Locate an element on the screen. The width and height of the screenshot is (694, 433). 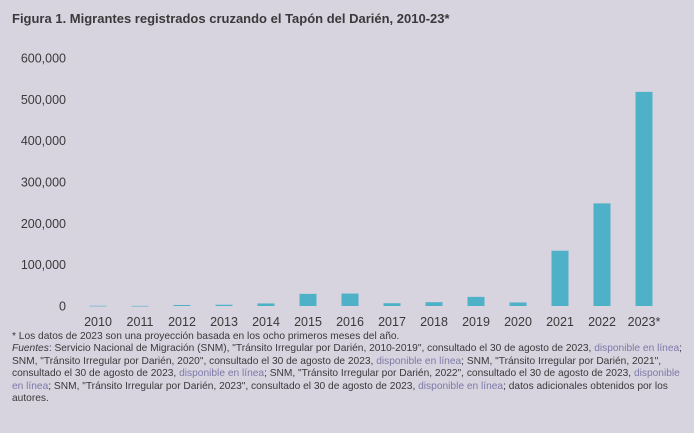
bar-2016 is located at coordinates (350, 299).